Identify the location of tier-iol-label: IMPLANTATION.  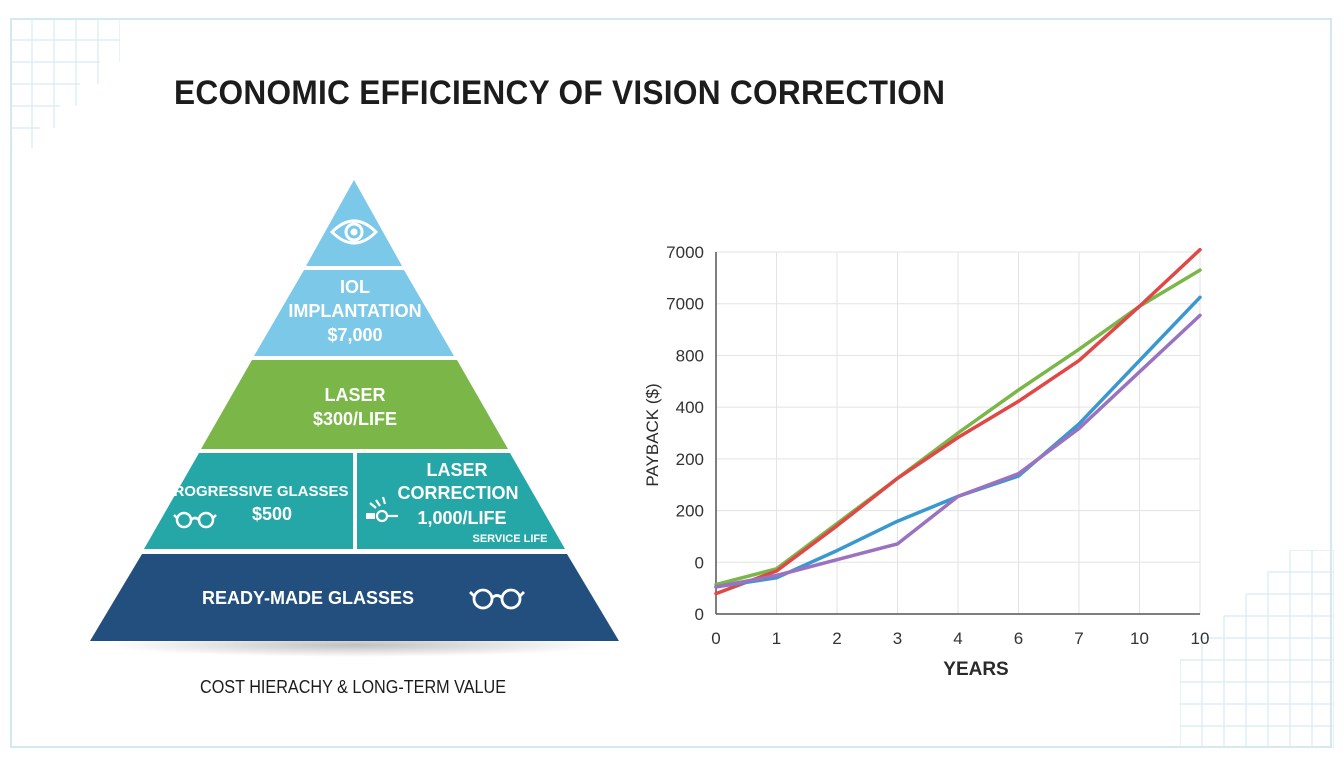
(354, 311).